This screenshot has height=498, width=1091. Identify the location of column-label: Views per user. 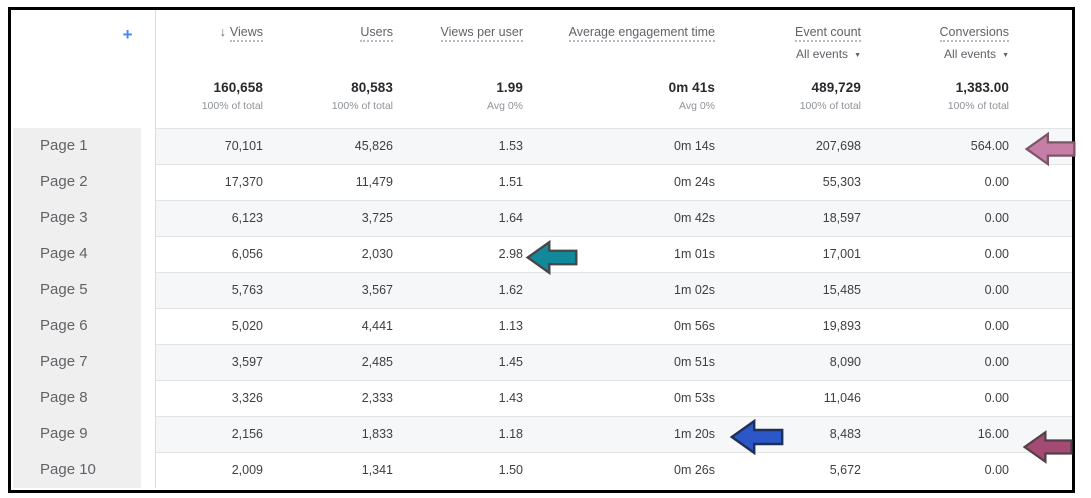
(481, 33).